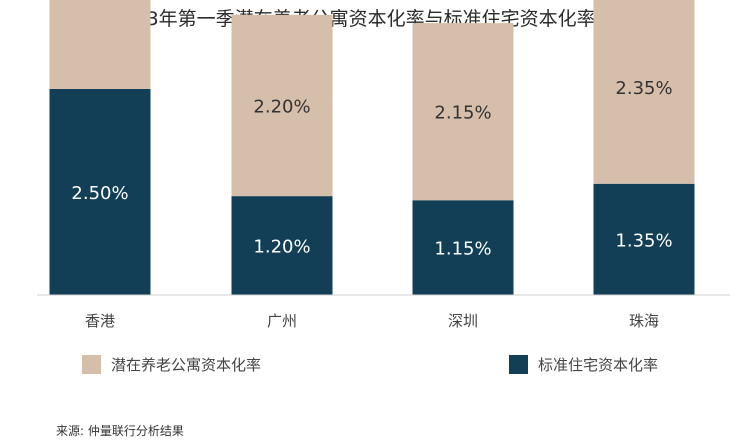 The width and height of the screenshot is (744, 445). Describe the element at coordinates (598, 364) in the screenshot. I see `legend-label-standard-residential: 标准住宅资本化率` at that location.